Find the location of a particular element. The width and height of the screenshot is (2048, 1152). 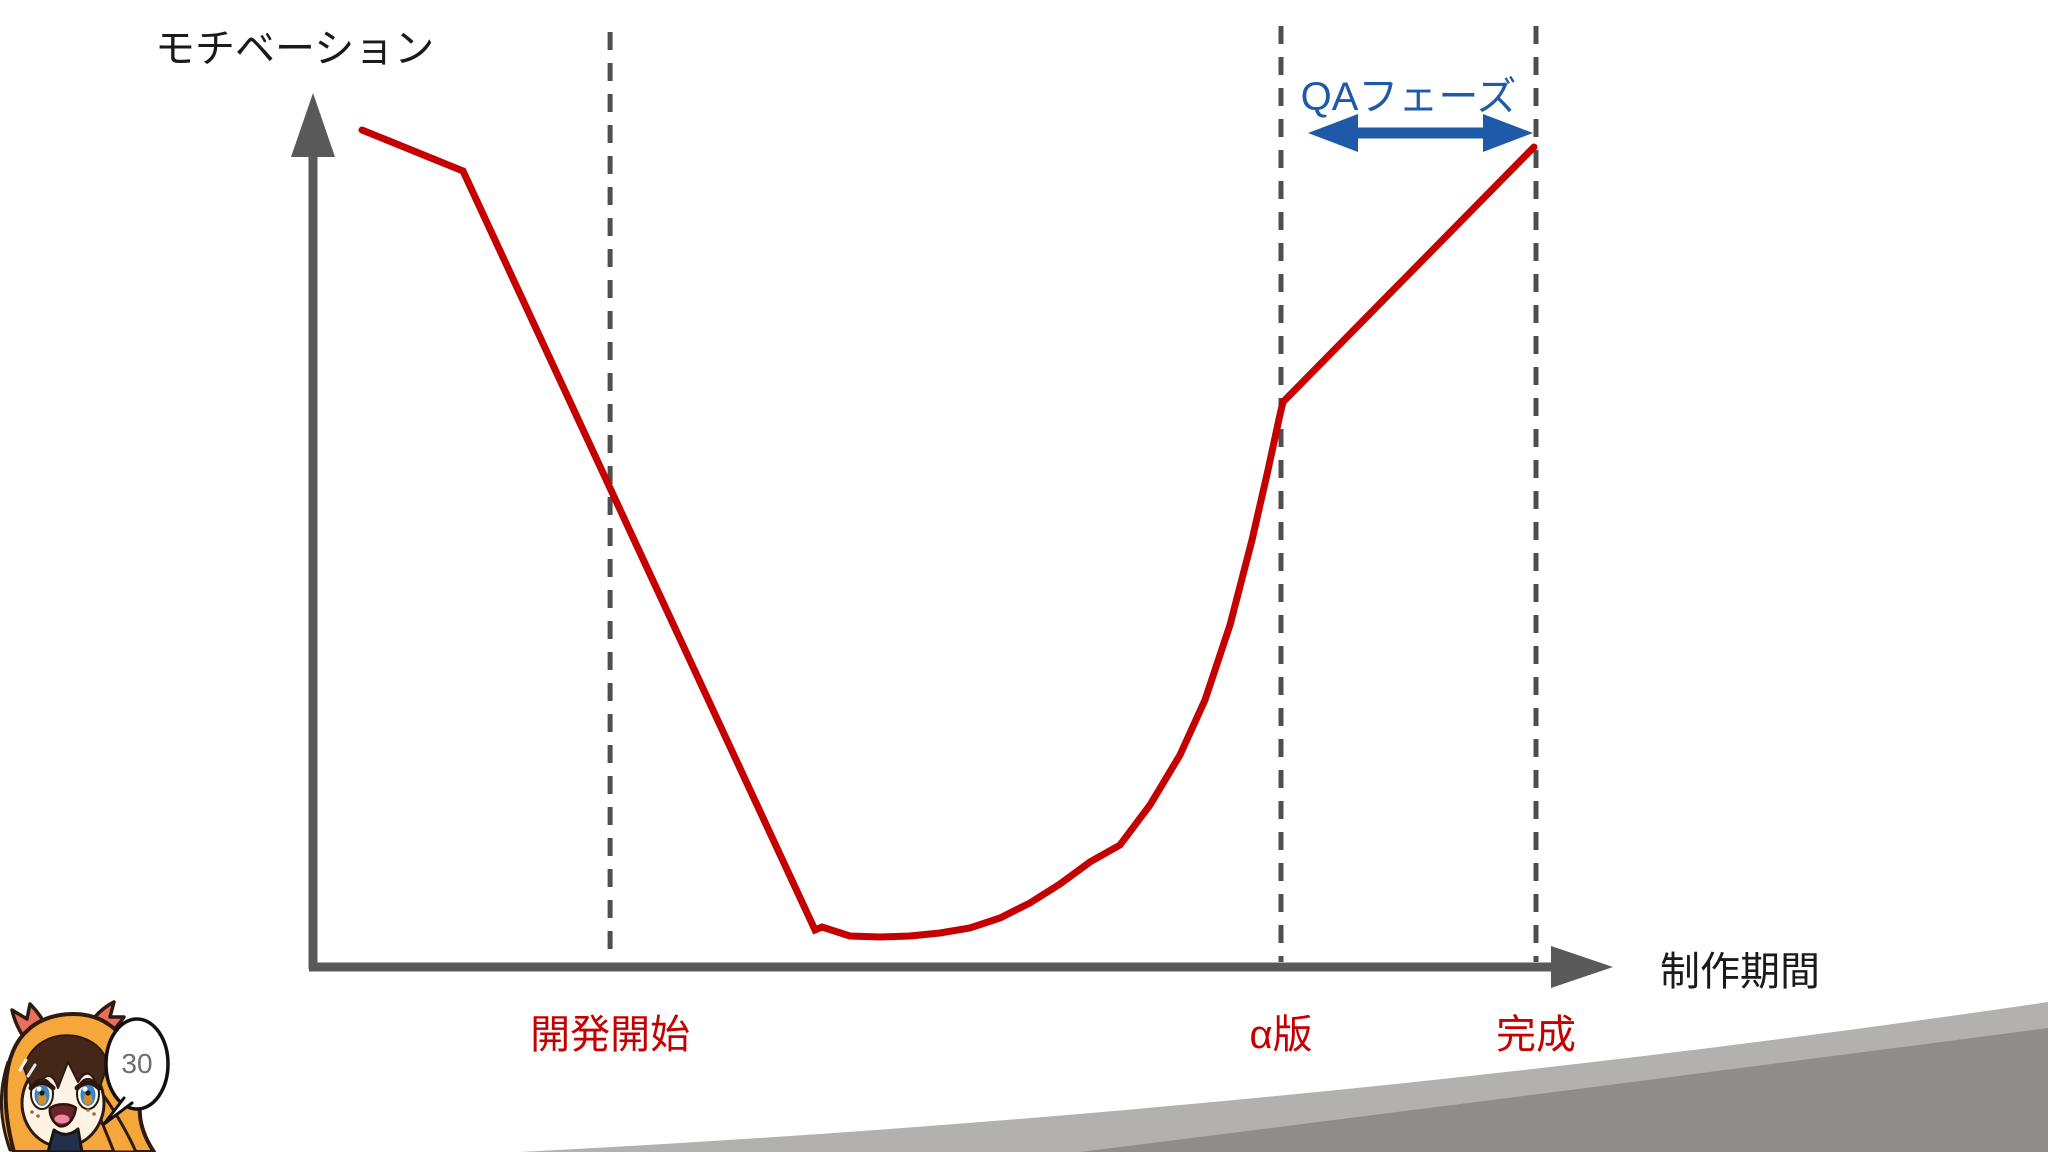

y-axis-label: モチベーション is located at coordinates (294, 49).